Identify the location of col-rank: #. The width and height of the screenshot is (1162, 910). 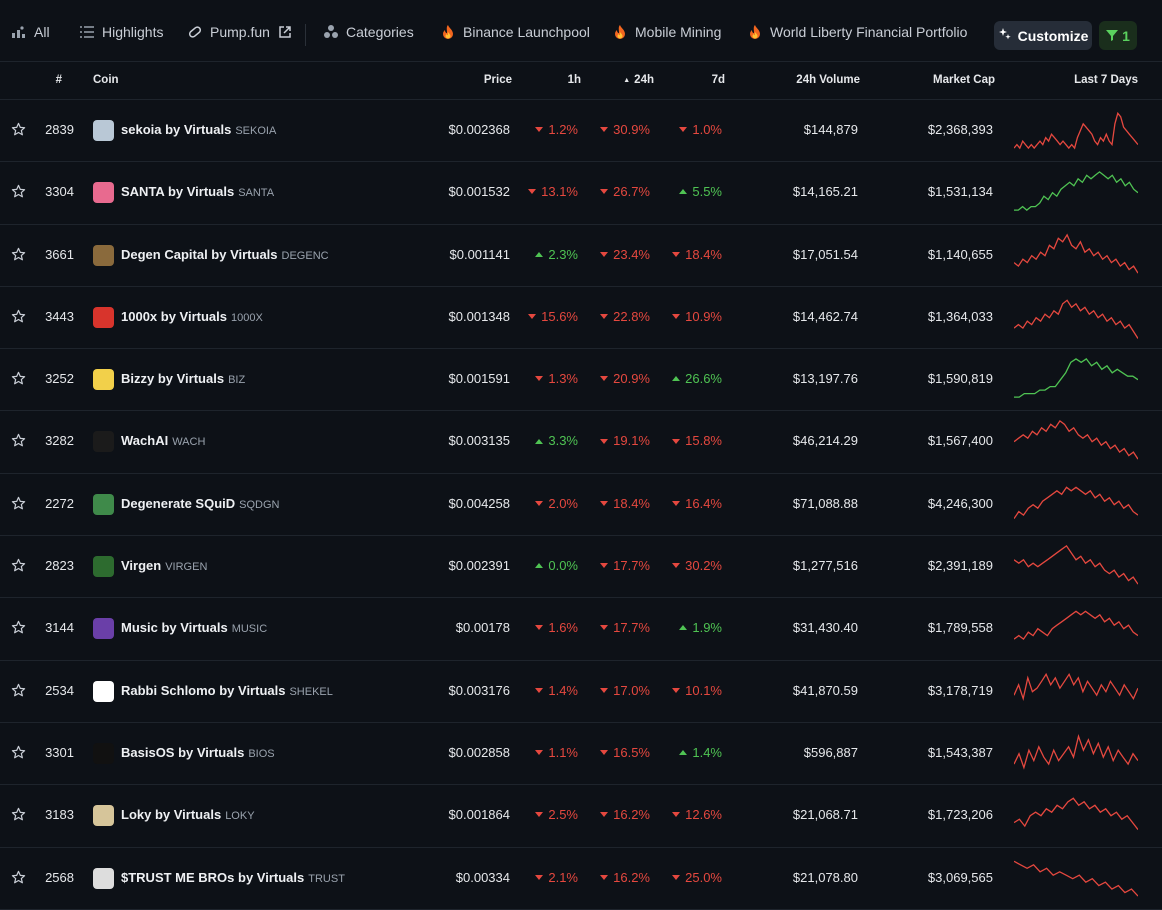
(58, 80).